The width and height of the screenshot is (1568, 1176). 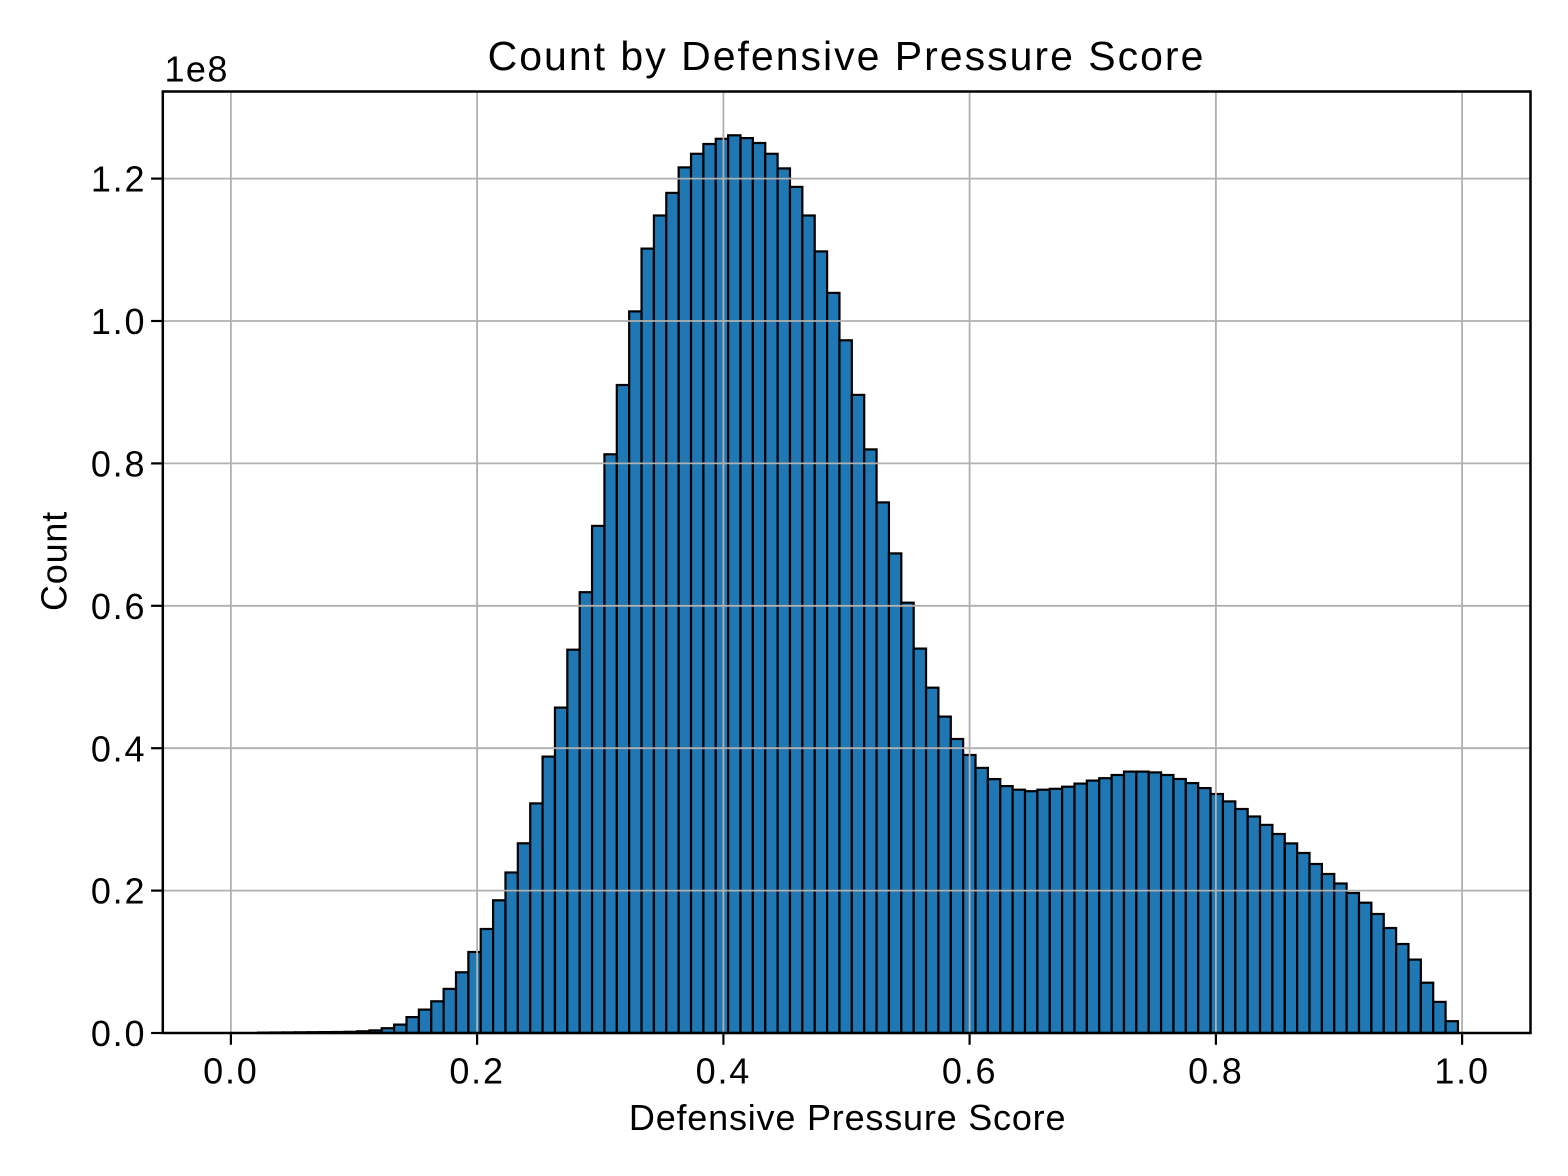 I want to click on svg-text:Count by Defensive Pressure Sc: Count by Defensive Pressure Score, so click(x=847, y=56).